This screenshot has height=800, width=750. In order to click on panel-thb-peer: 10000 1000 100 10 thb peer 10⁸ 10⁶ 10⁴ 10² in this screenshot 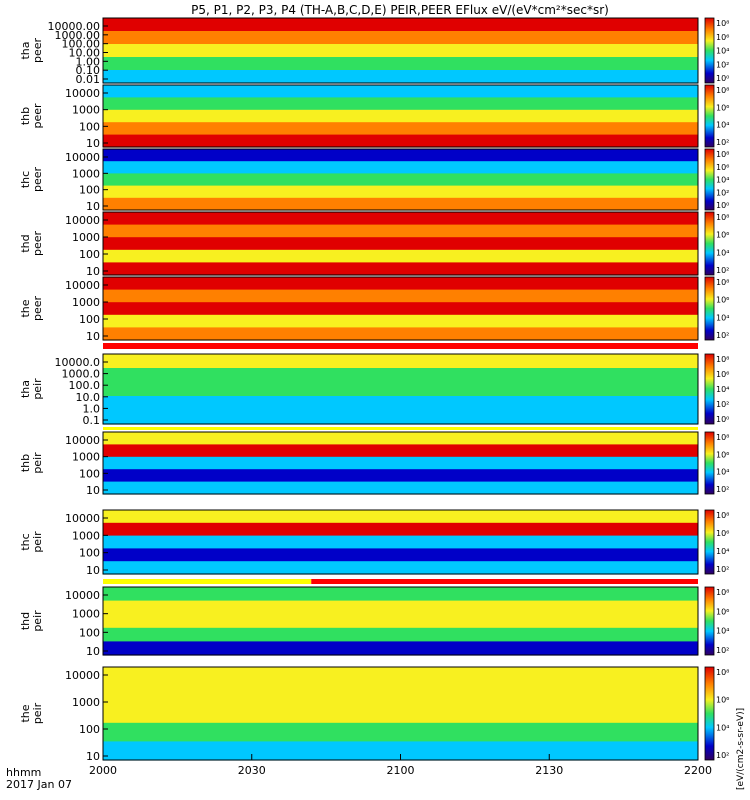, I will do `click(374, 117)`.